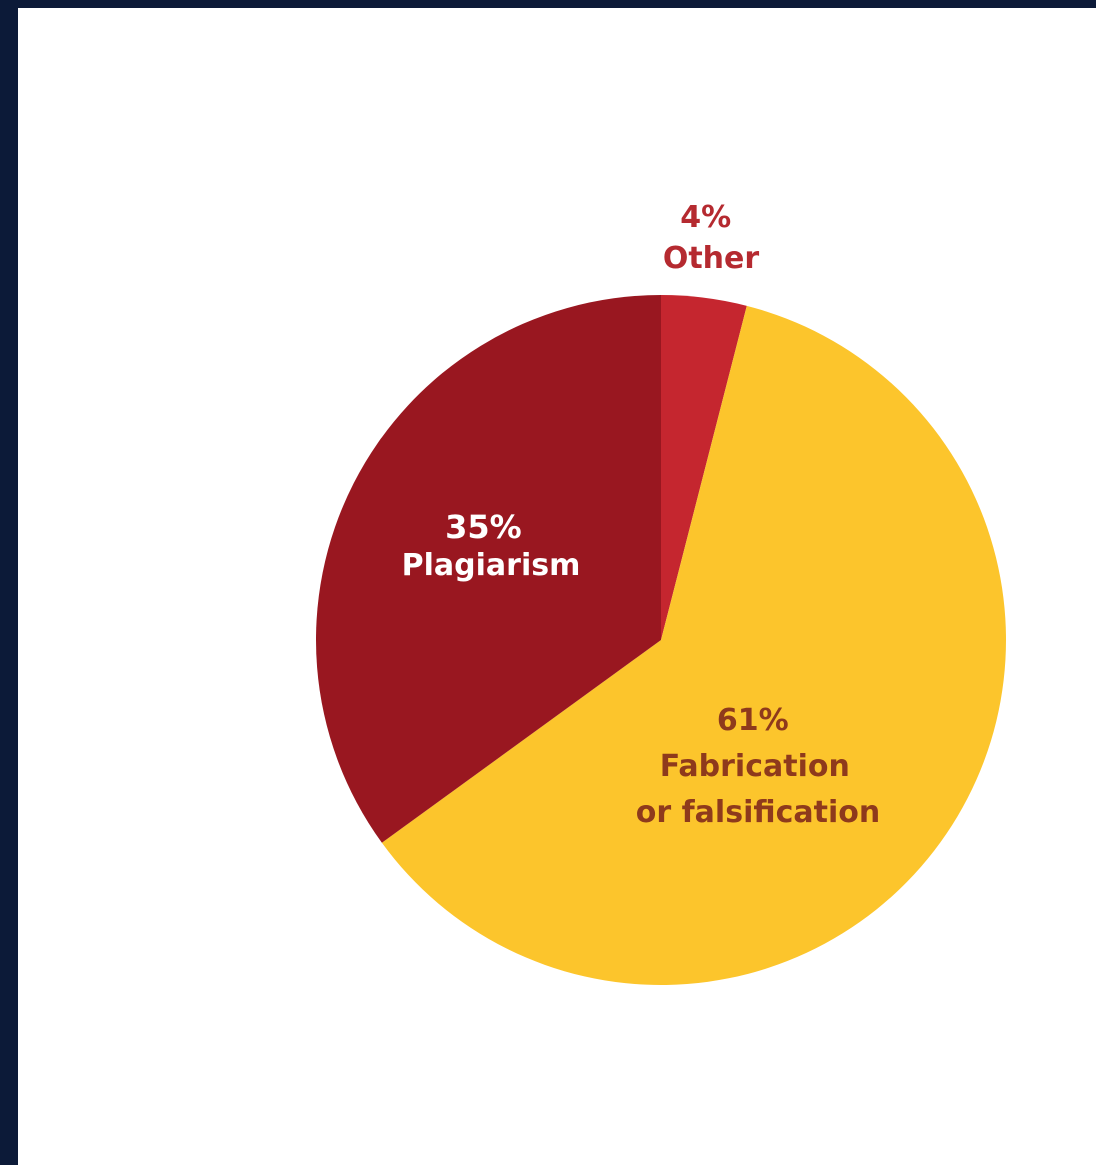 This screenshot has width=1096, height=1165. I want to click on slice-label-plagiarism: 35% Plagiarism, so click(491, 545).